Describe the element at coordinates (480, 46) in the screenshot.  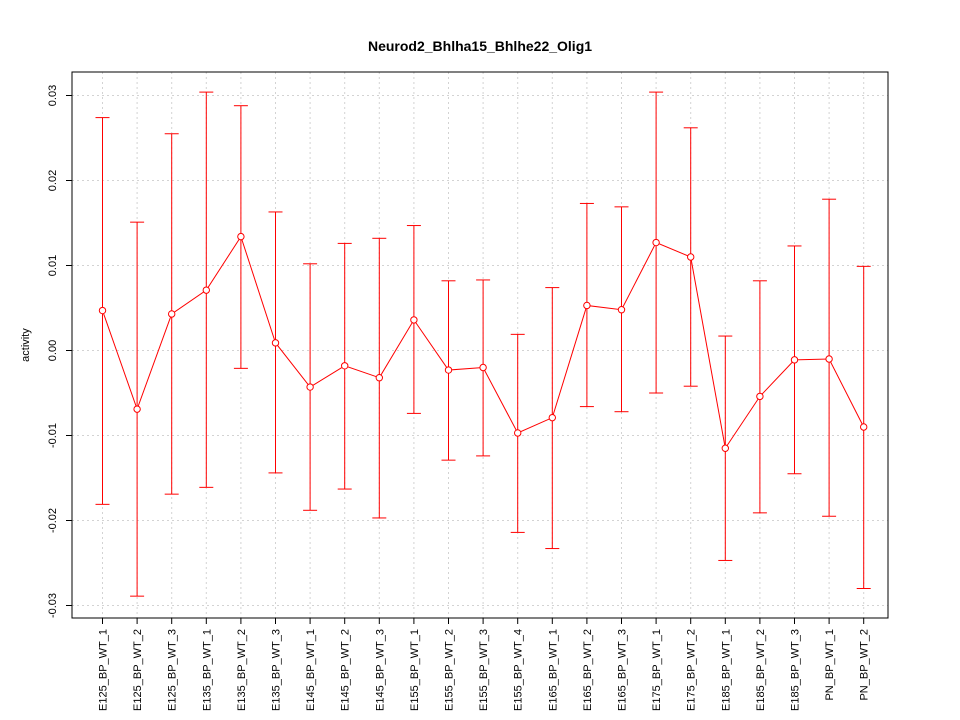
I see `chart-title: Neurod2_Bhlha15_Bhlhe22_Olig1` at that location.